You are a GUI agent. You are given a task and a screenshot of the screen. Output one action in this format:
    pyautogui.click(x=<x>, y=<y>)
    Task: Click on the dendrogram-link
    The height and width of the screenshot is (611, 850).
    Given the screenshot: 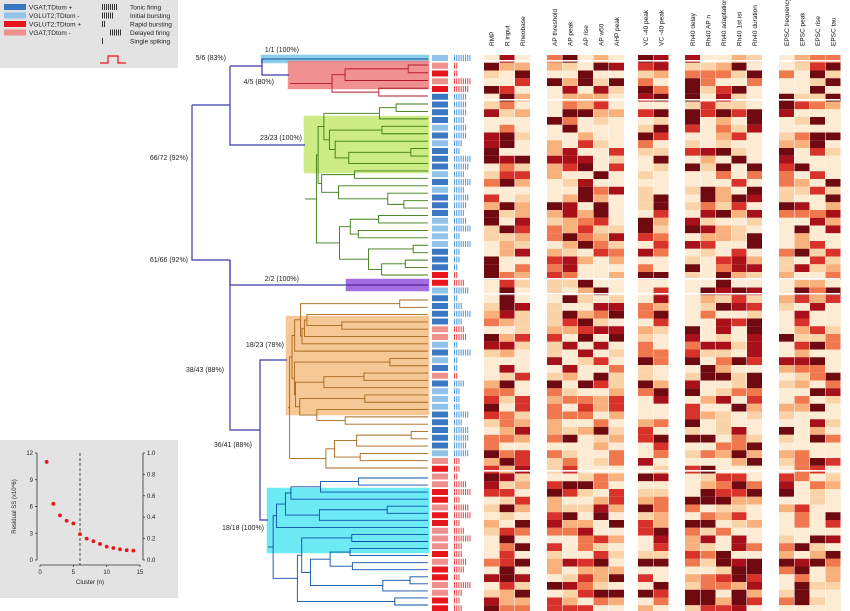 What is the action you would take?
    pyautogui.click(x=263, y=475)
    